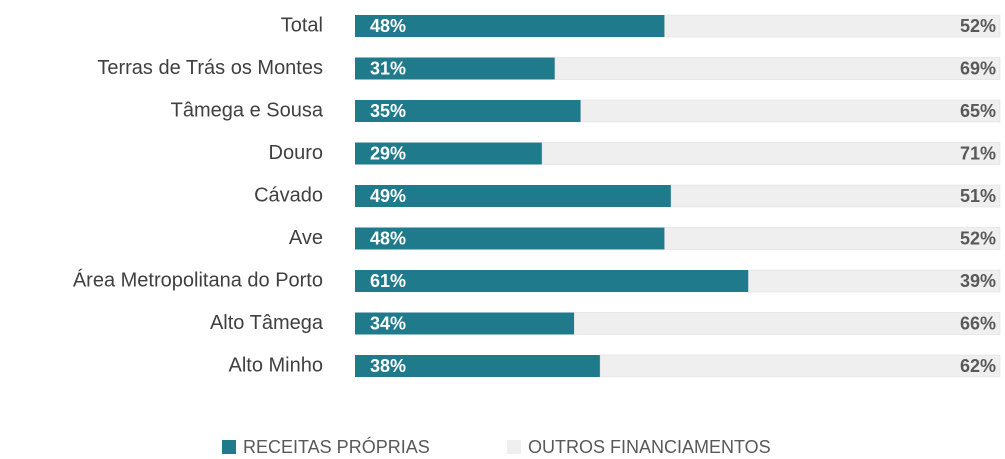 This screenshot has height=459, width=1005. What do you see at coordinates (336, 446) in the screenshot?
I see `legend-label: RECEITAS PRÓPRIAS` at bounding box center [336, 446].